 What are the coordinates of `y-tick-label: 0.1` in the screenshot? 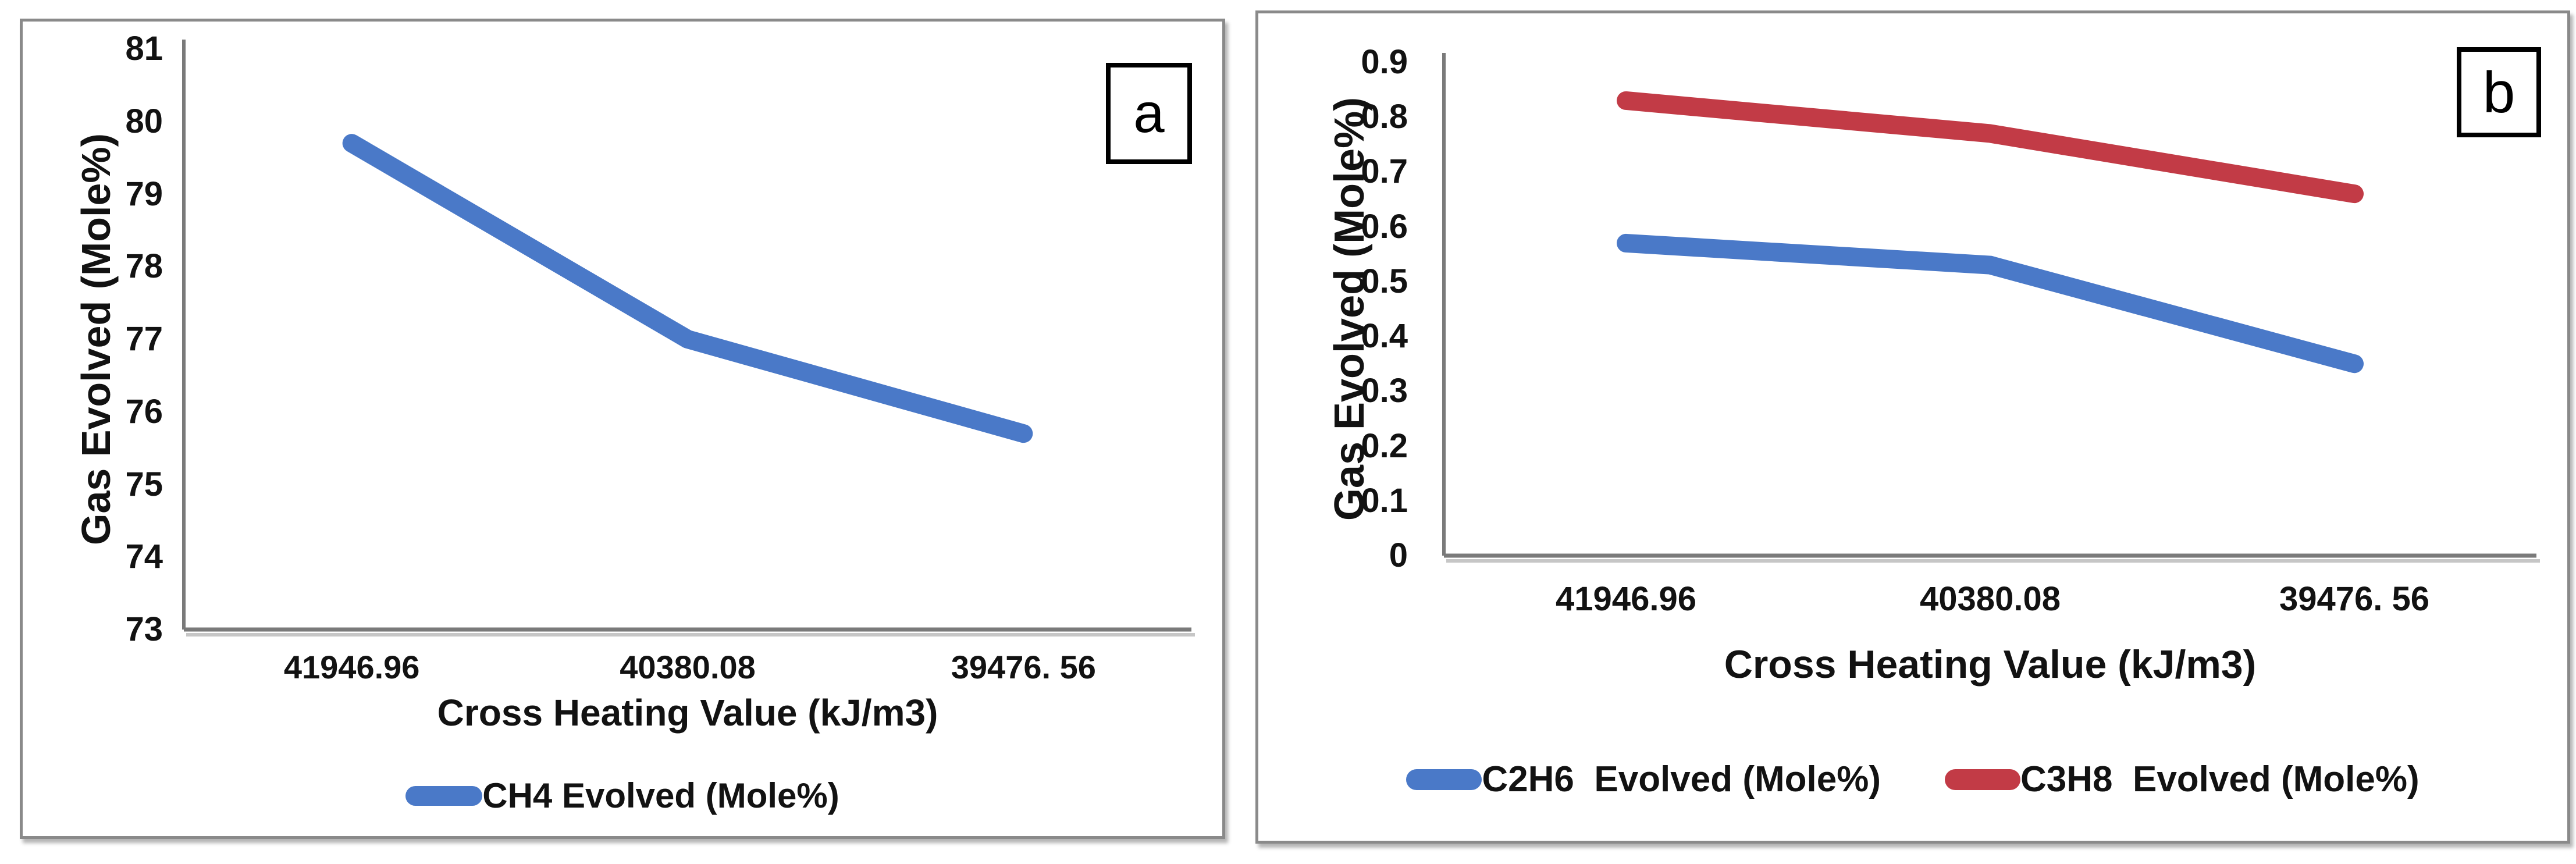 It's located at (1384, 500).